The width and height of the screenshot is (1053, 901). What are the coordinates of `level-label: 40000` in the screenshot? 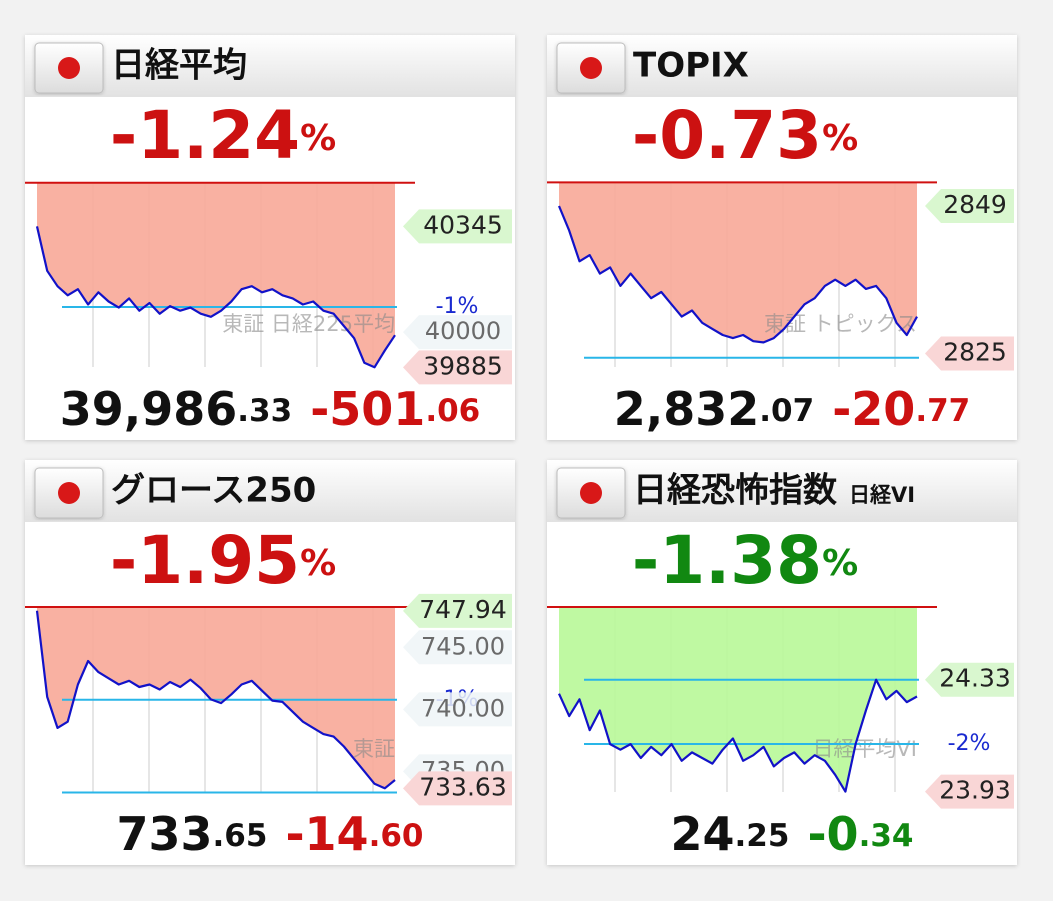 It's located at (463, 331).